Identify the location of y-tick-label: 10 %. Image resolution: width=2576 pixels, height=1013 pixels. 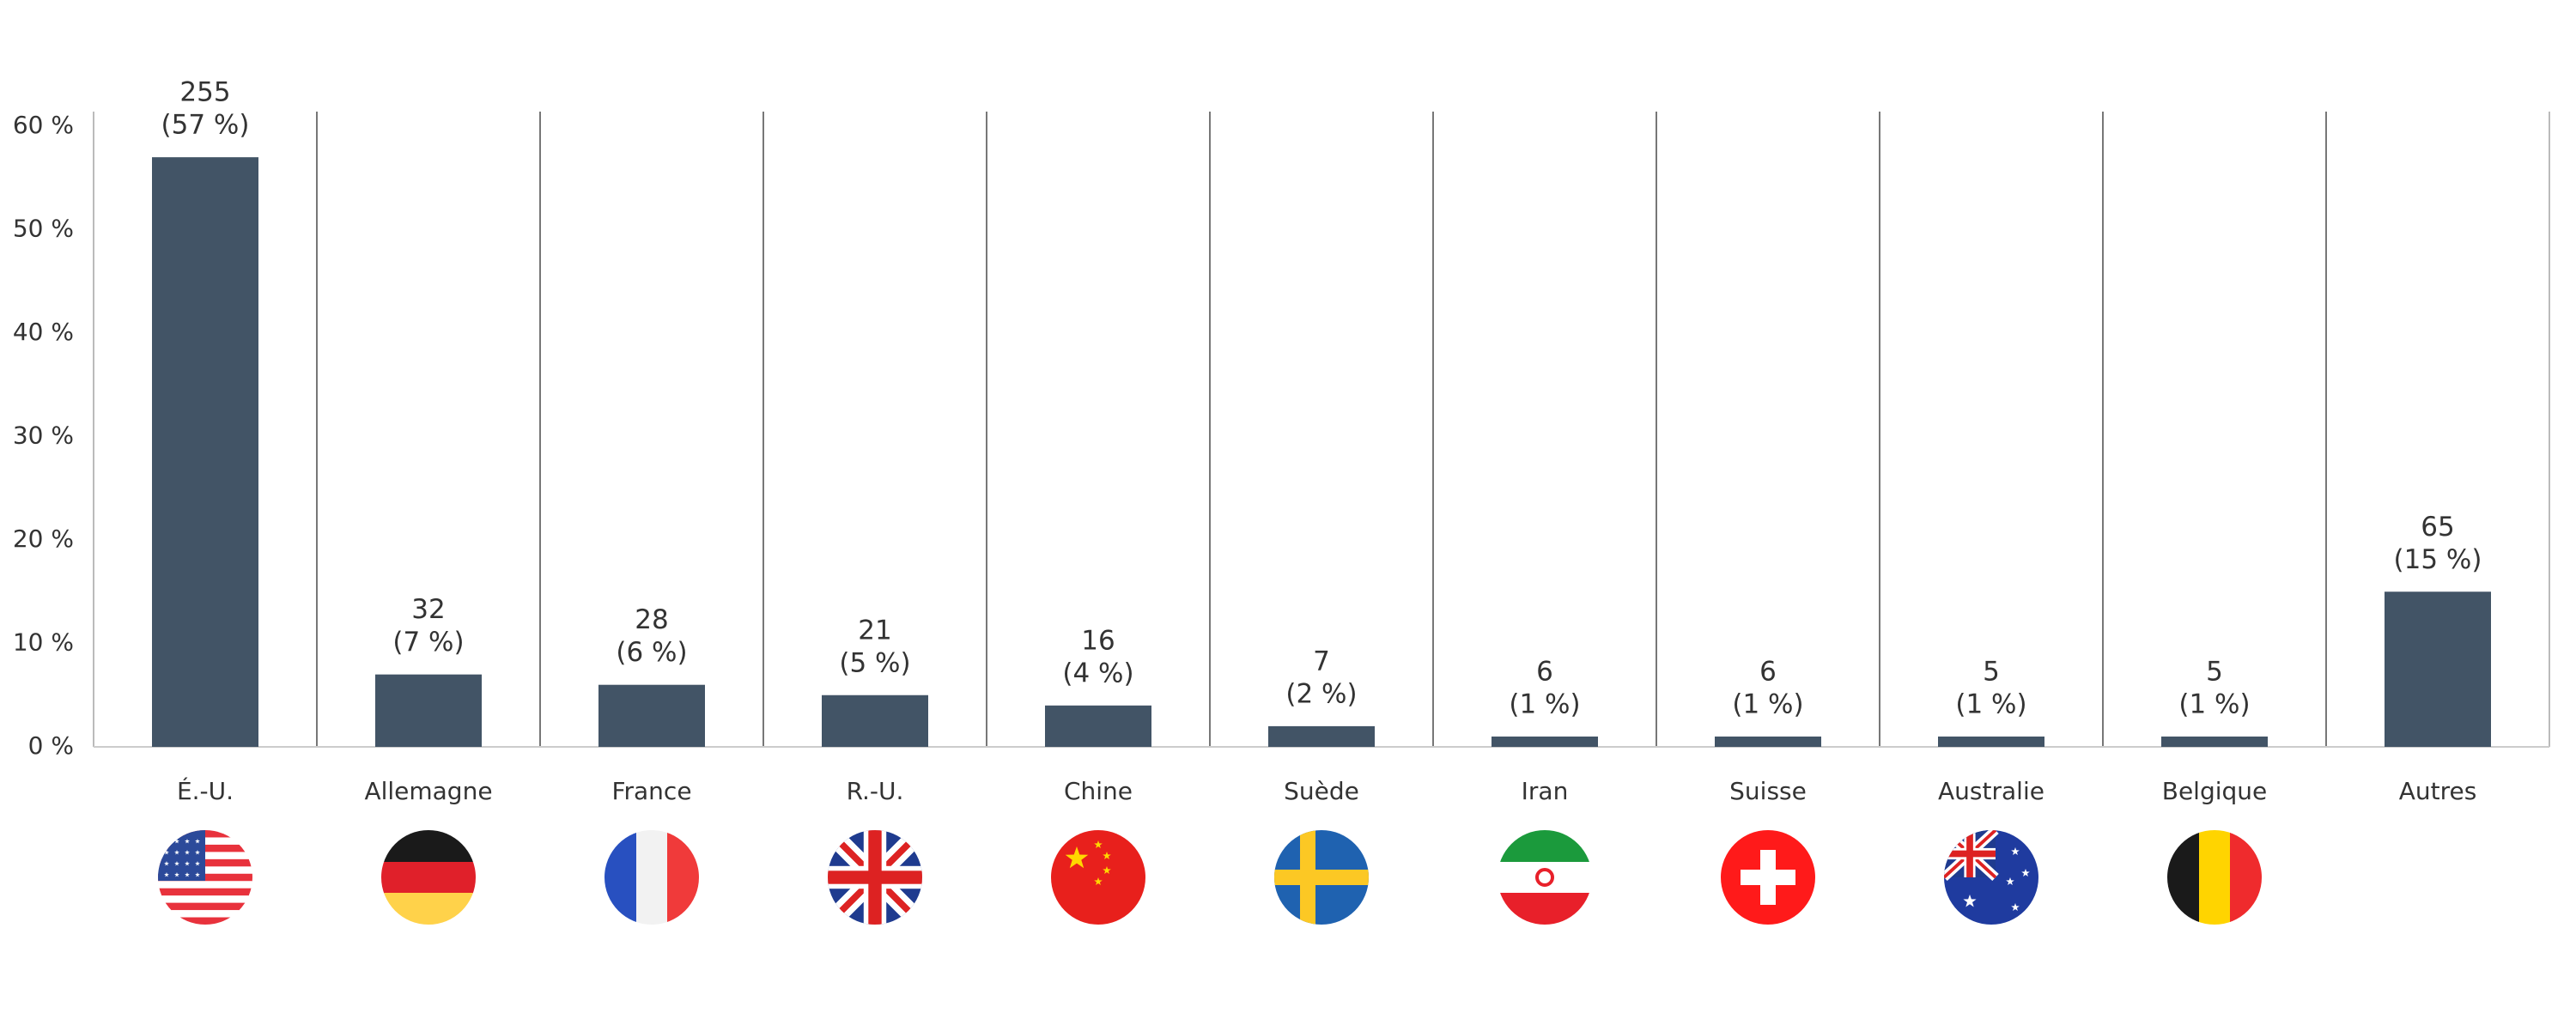
(44, 642).